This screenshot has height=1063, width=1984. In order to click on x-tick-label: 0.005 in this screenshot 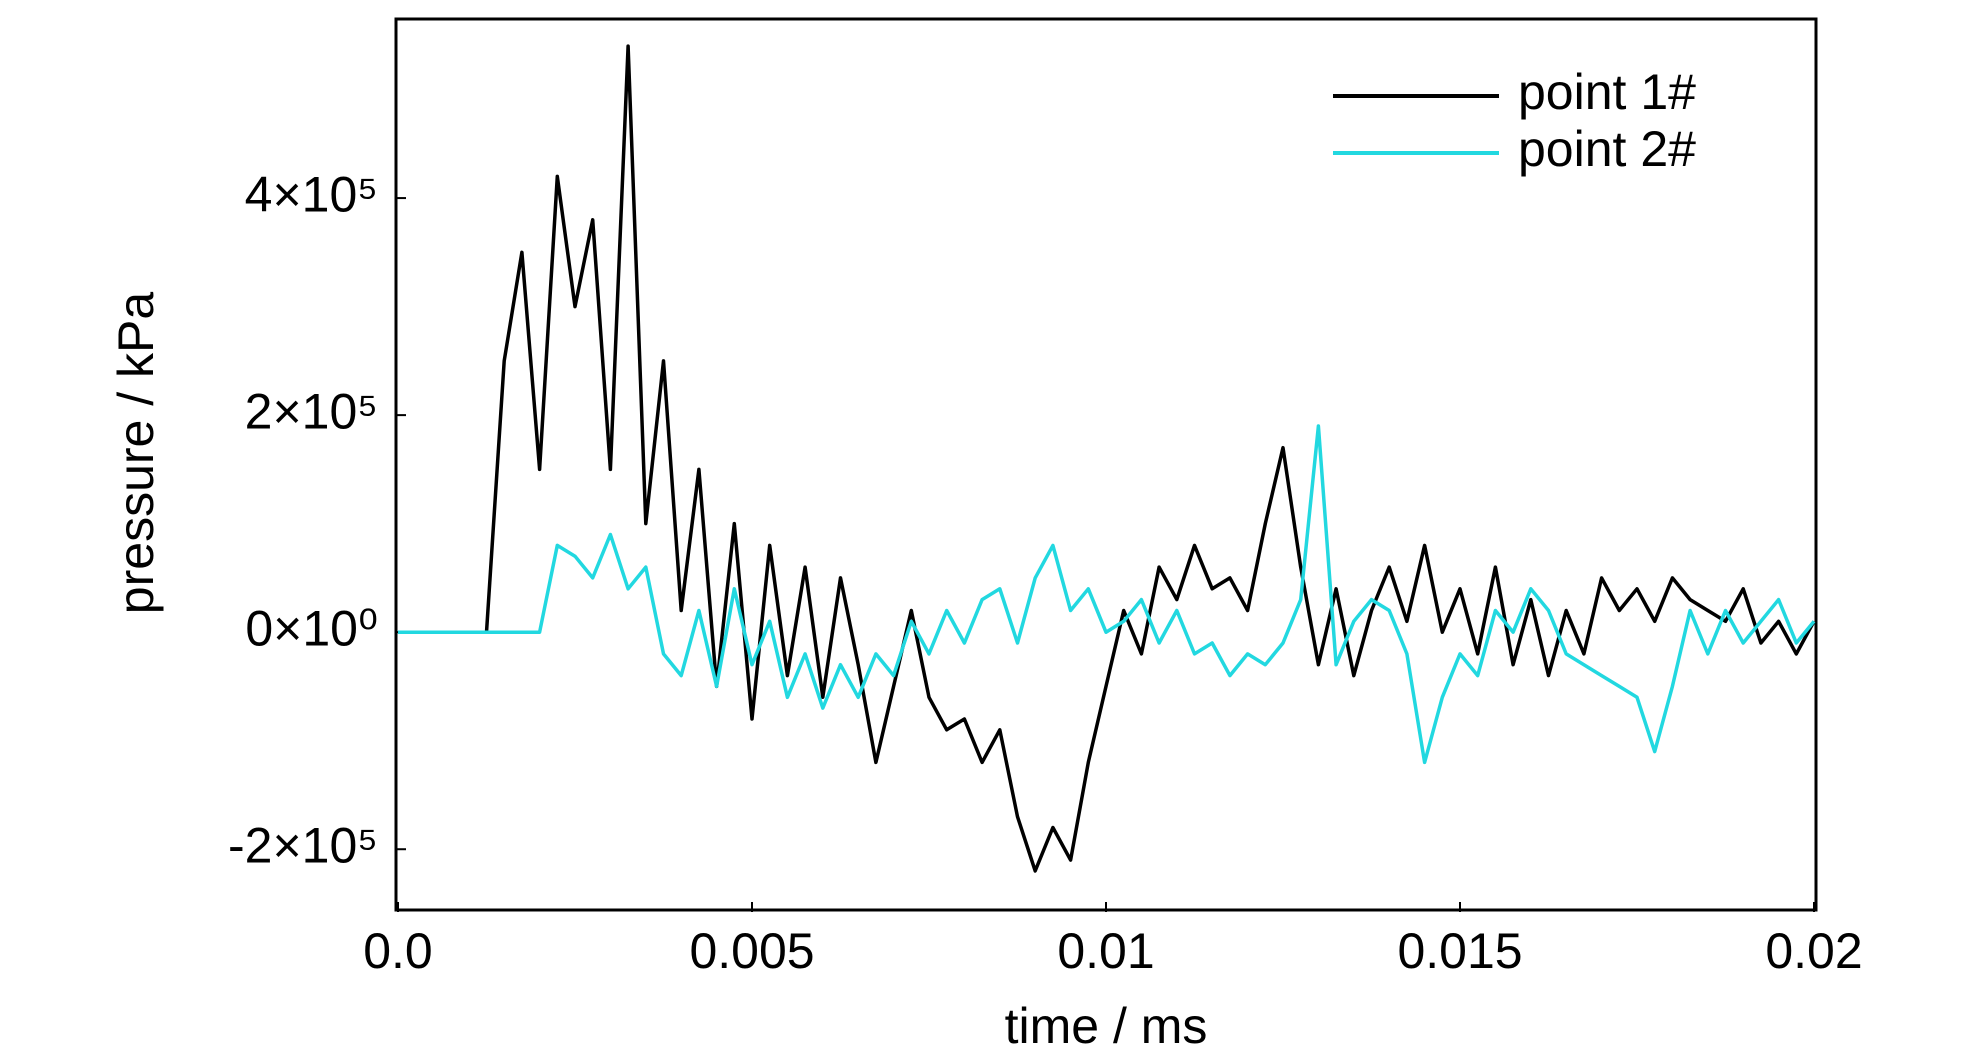, I will do `click(751, 951)`.